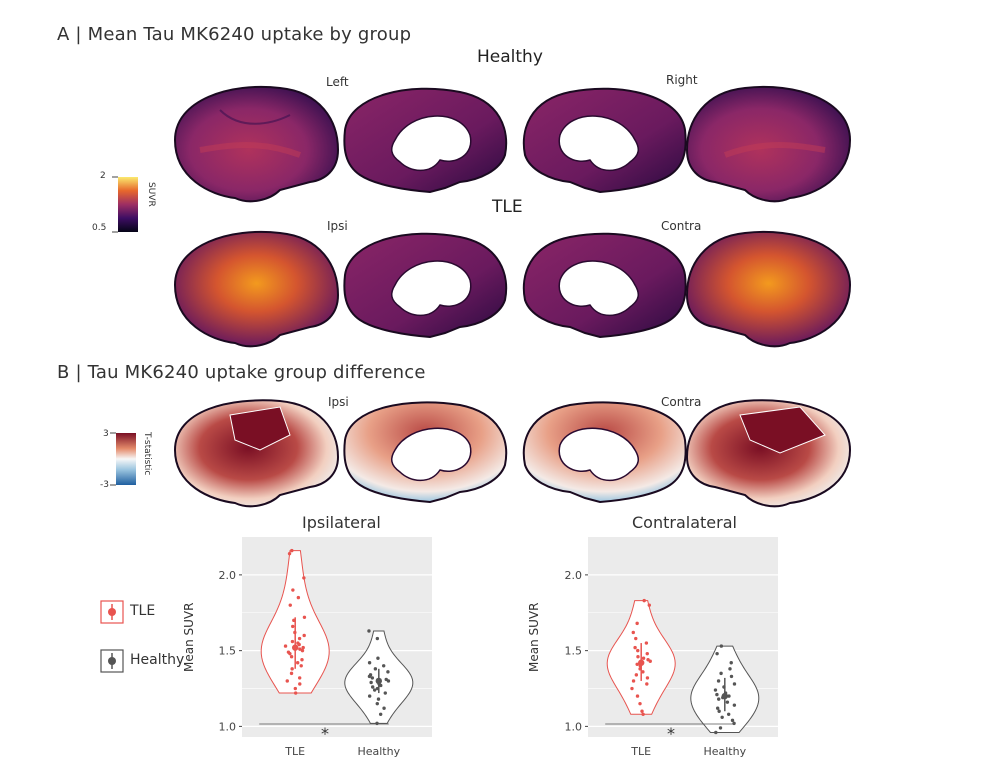 The image size is (1000, 779). What do you see at coordinates (604, 140) in the screenshot?
I see `healthy-right-medial` at bounding box center [604, 140].